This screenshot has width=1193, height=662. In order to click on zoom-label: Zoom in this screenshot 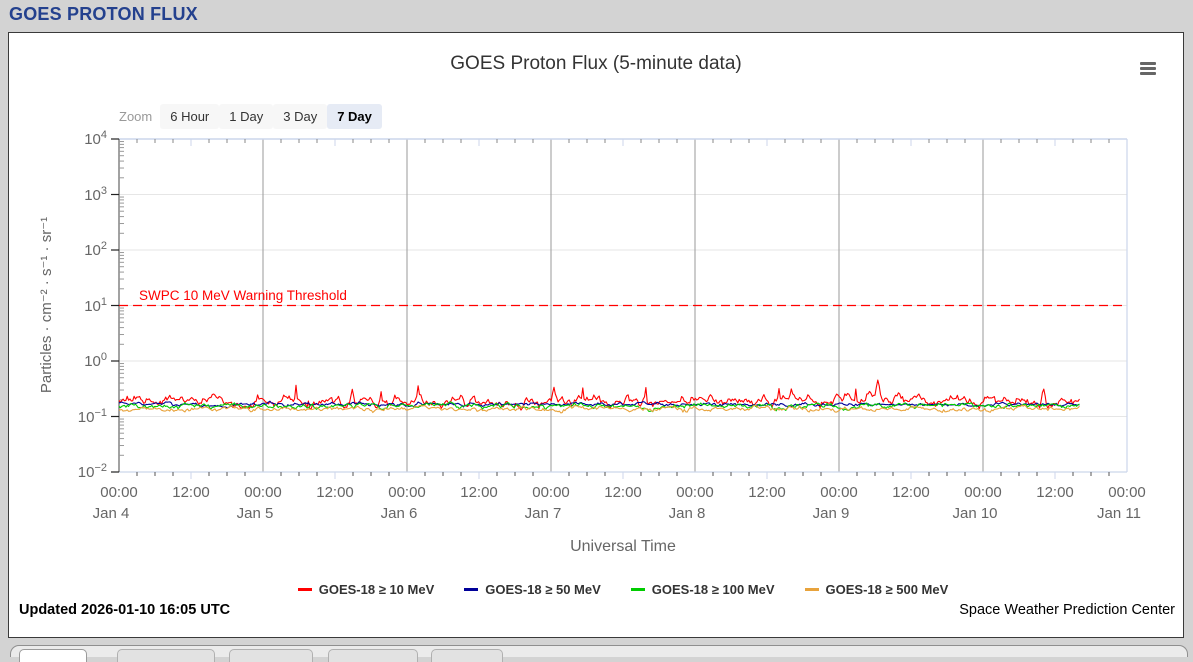, I will do `click(136, 116)`.